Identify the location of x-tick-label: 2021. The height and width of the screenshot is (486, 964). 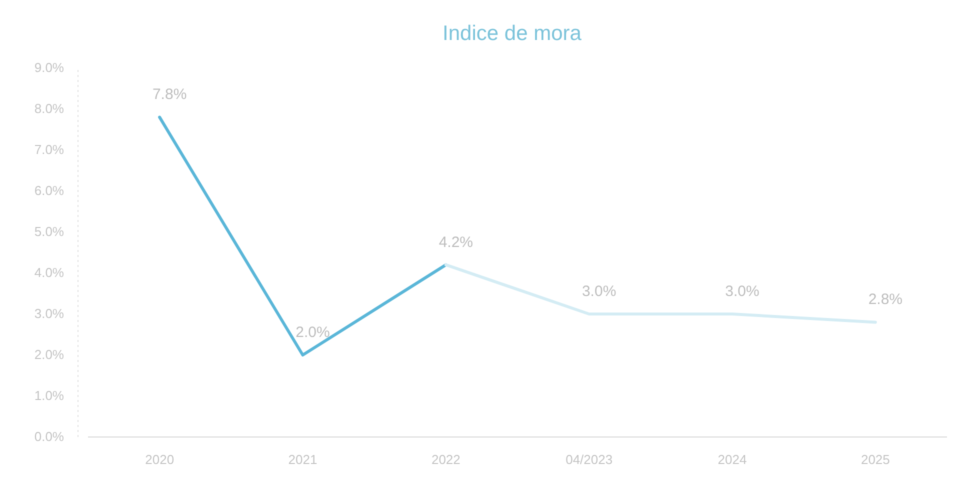
(303, 460).